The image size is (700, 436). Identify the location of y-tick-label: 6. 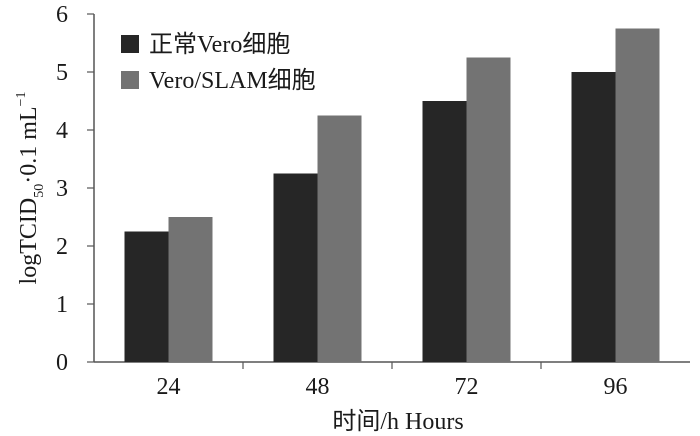
(62, 15).